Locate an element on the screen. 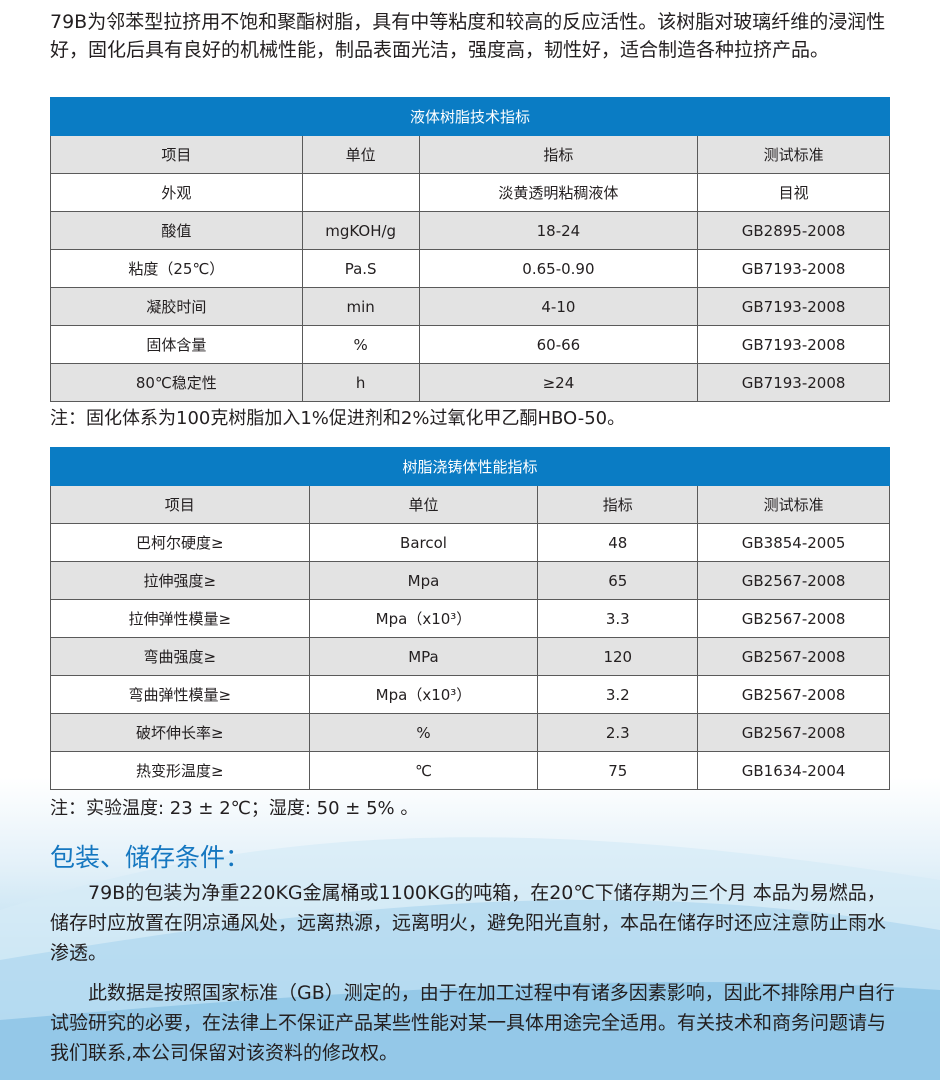 Image resolution: width=940 pixels, height=1080 pixels. table-cell: 80℃稳定性 is located at coordinates (176, 382).